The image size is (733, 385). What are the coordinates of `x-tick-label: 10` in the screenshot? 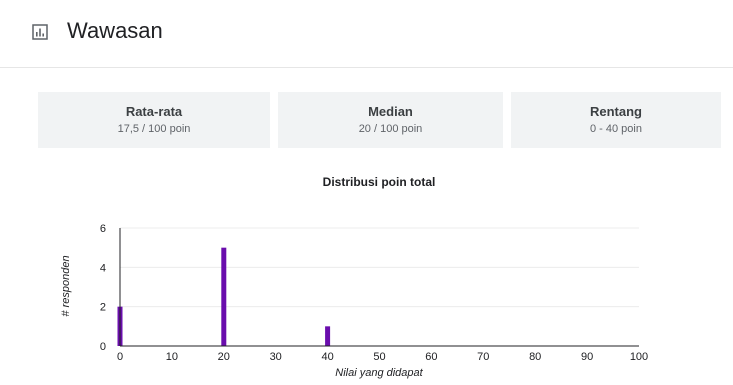 It's located at (172, 357).